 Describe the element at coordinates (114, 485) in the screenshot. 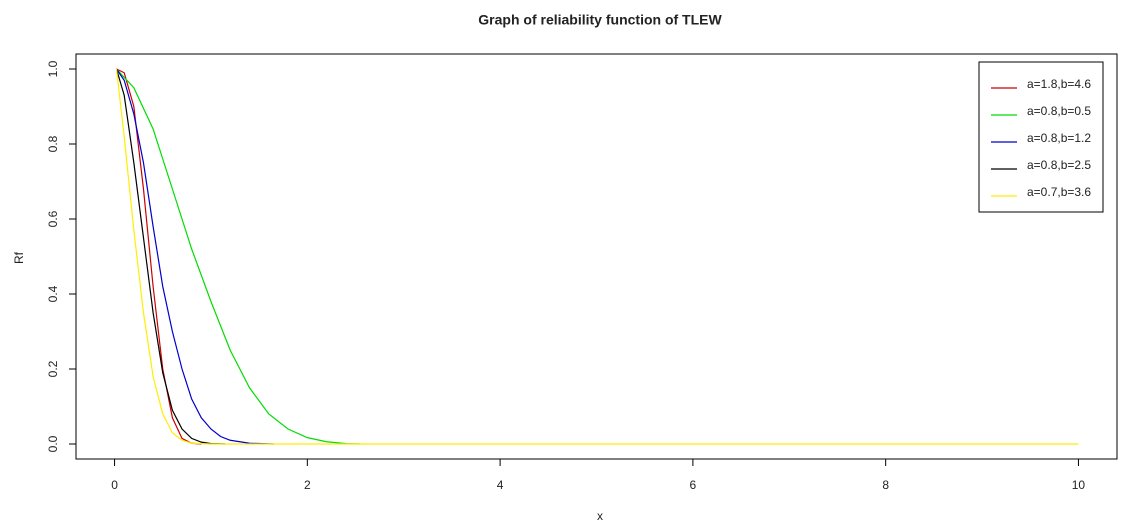

I see `x-tick-label: 0` at that location.